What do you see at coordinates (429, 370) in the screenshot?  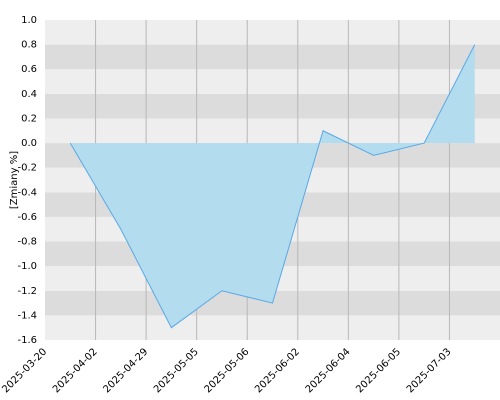 I see `x-tick-label: 2025-07-03` at bounding box center [429, 370].